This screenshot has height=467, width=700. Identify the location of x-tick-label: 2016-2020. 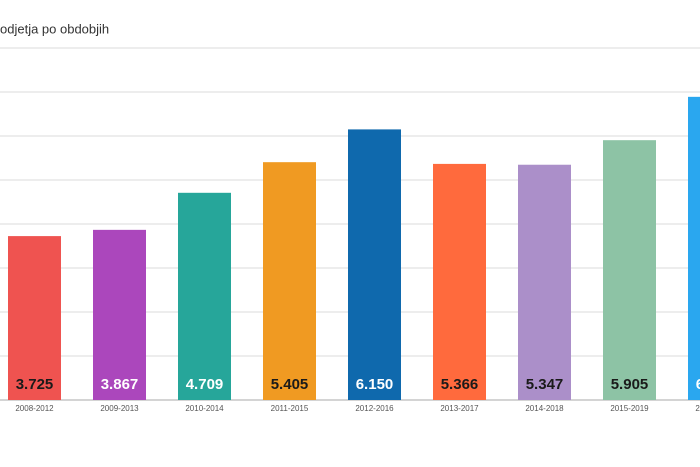
(697, 408).